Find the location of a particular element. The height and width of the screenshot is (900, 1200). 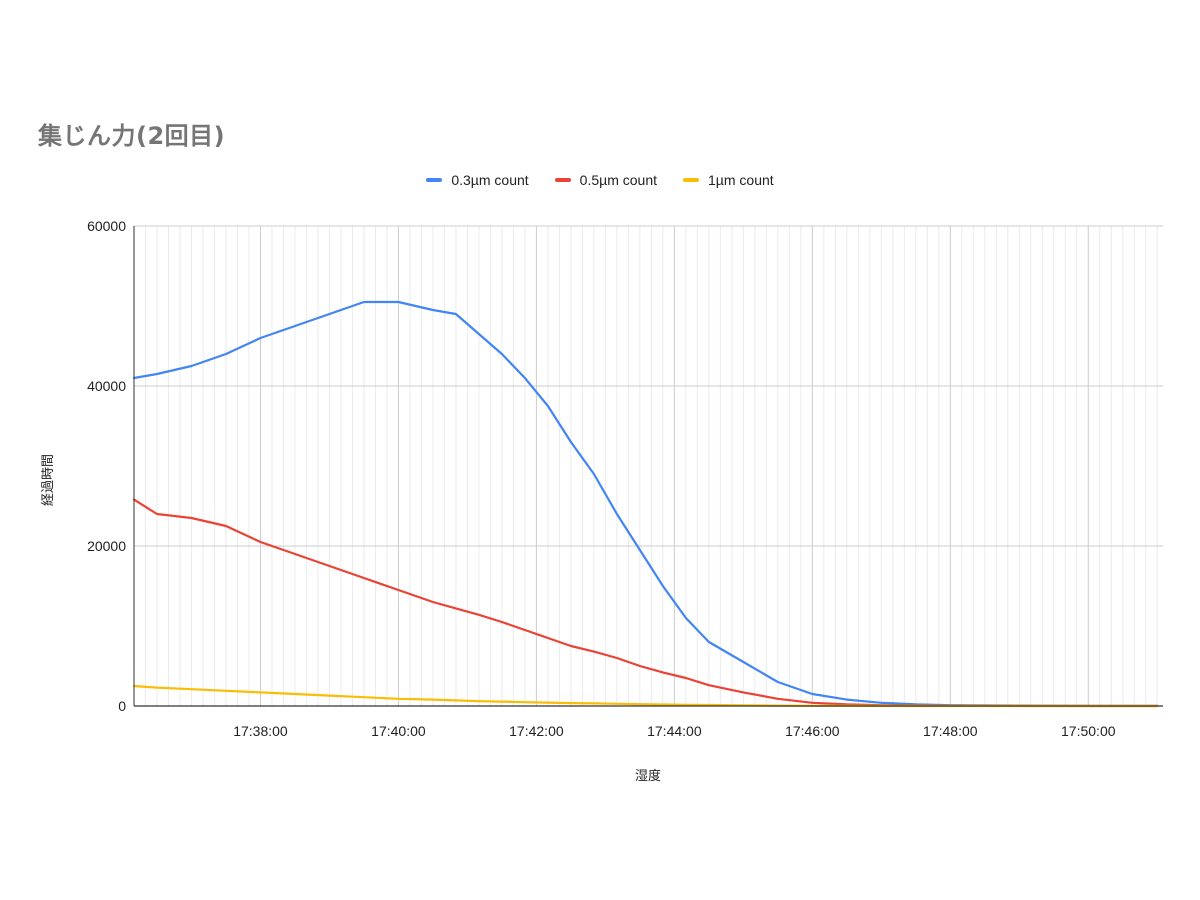

legend-item-1um: 1µm count is located at coordinates (728, 180).